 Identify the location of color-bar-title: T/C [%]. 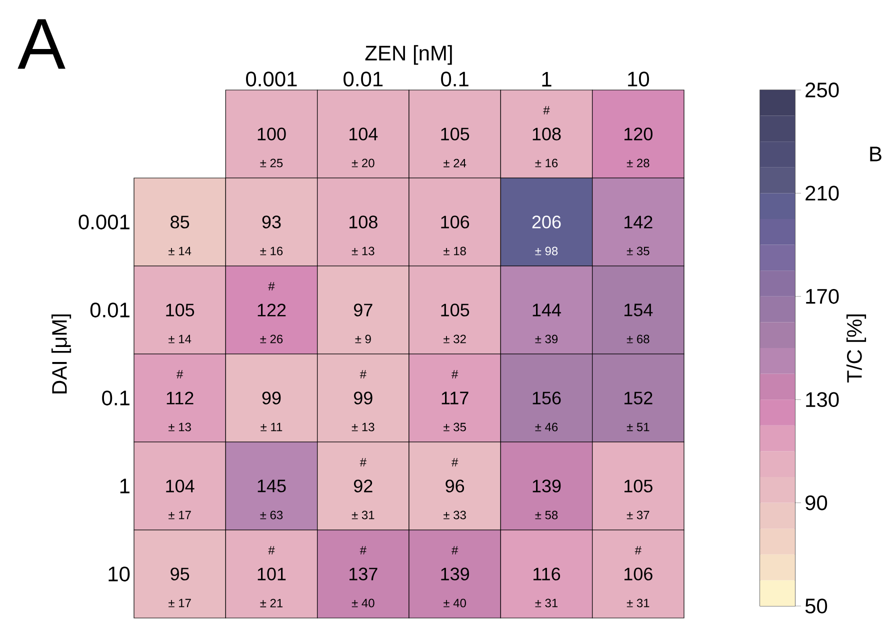
(856, 348).